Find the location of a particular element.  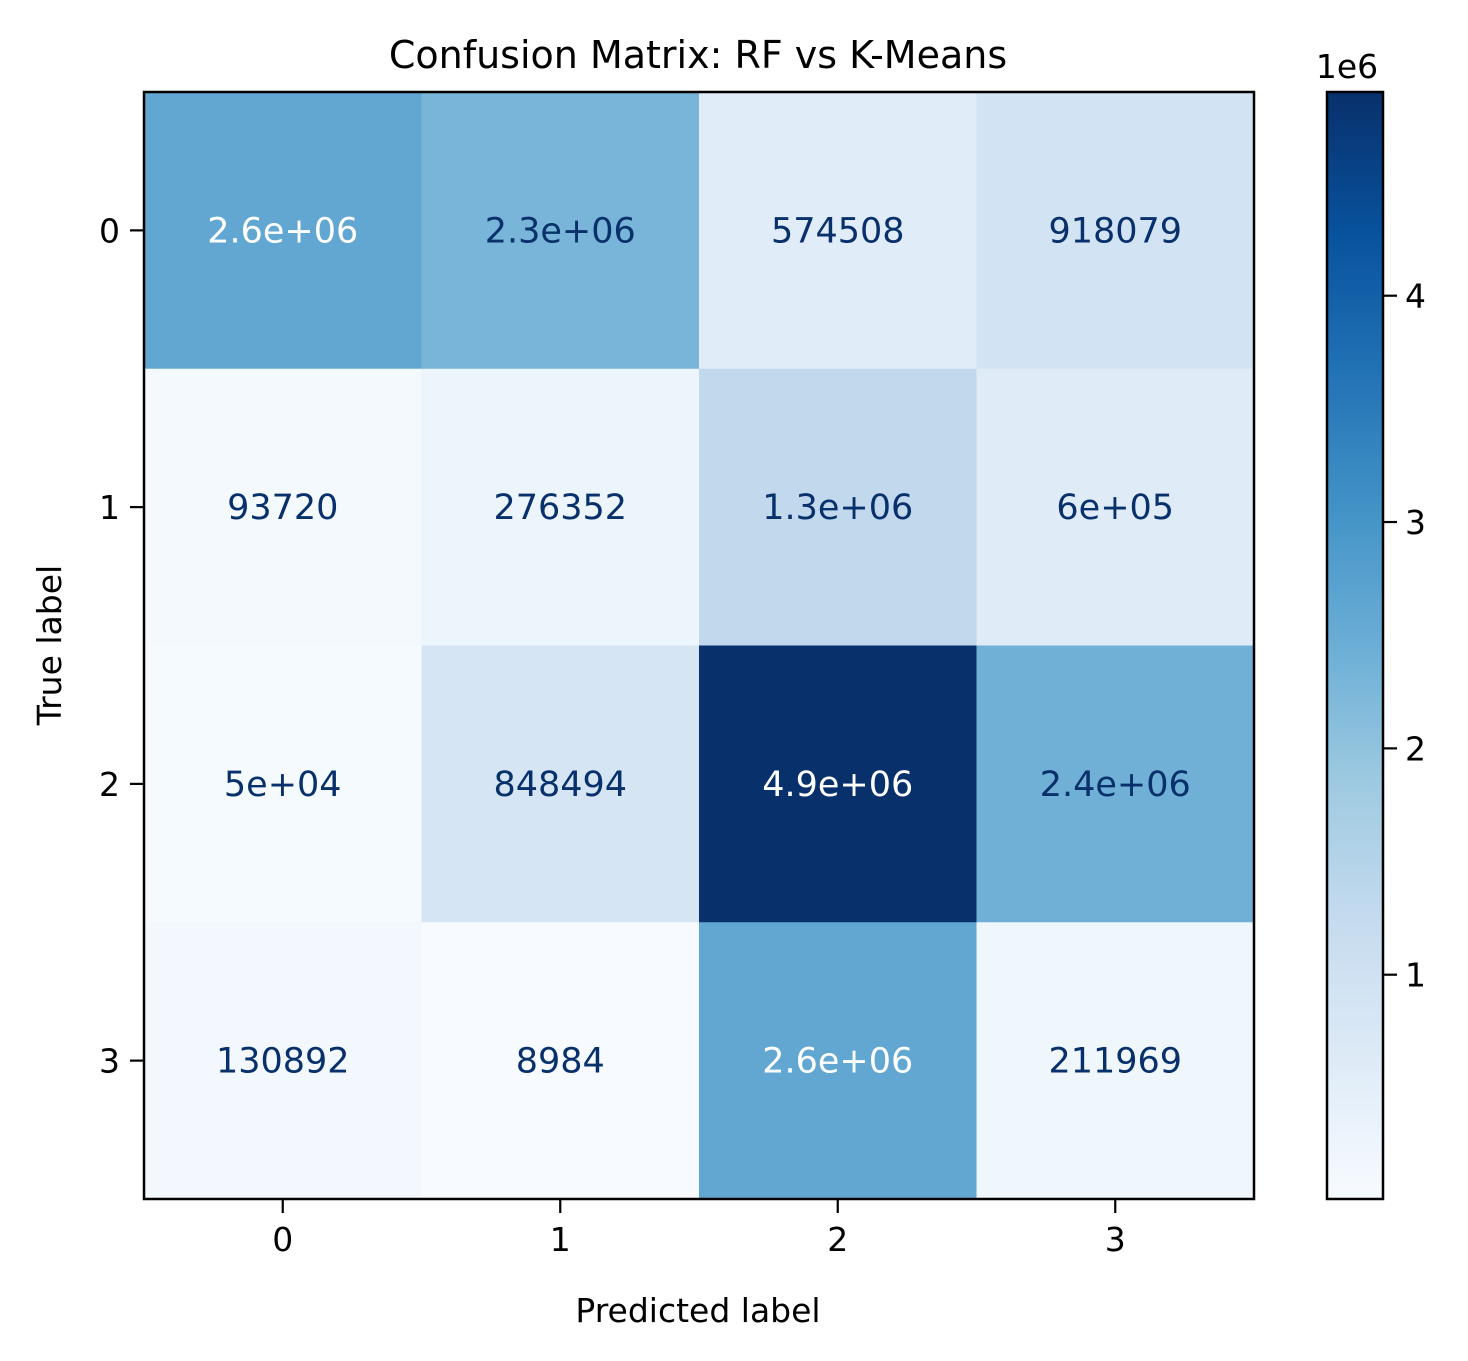

colorbar-offset-label: 1e6 is located at coordinates (1347, 66).